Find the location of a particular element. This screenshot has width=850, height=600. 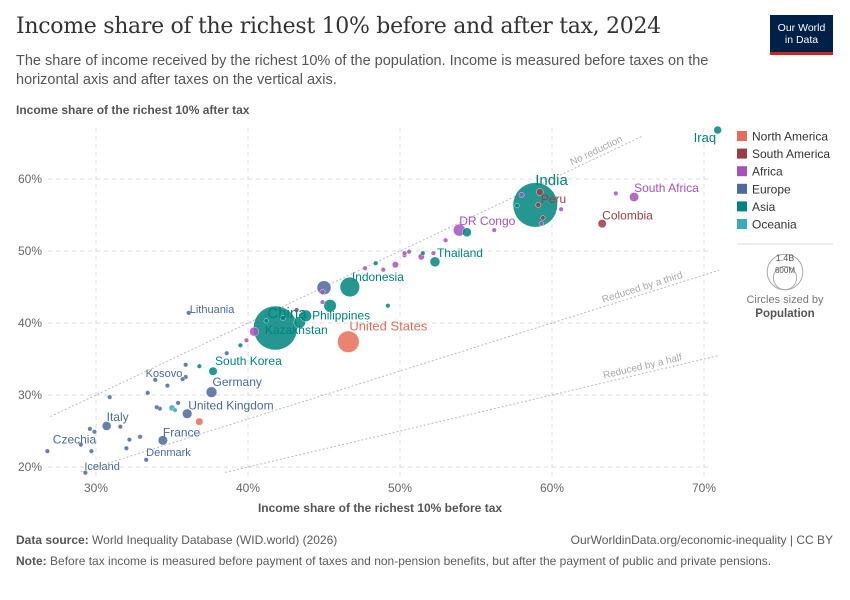

data-point-philippines is located at coordinates (330, 306).